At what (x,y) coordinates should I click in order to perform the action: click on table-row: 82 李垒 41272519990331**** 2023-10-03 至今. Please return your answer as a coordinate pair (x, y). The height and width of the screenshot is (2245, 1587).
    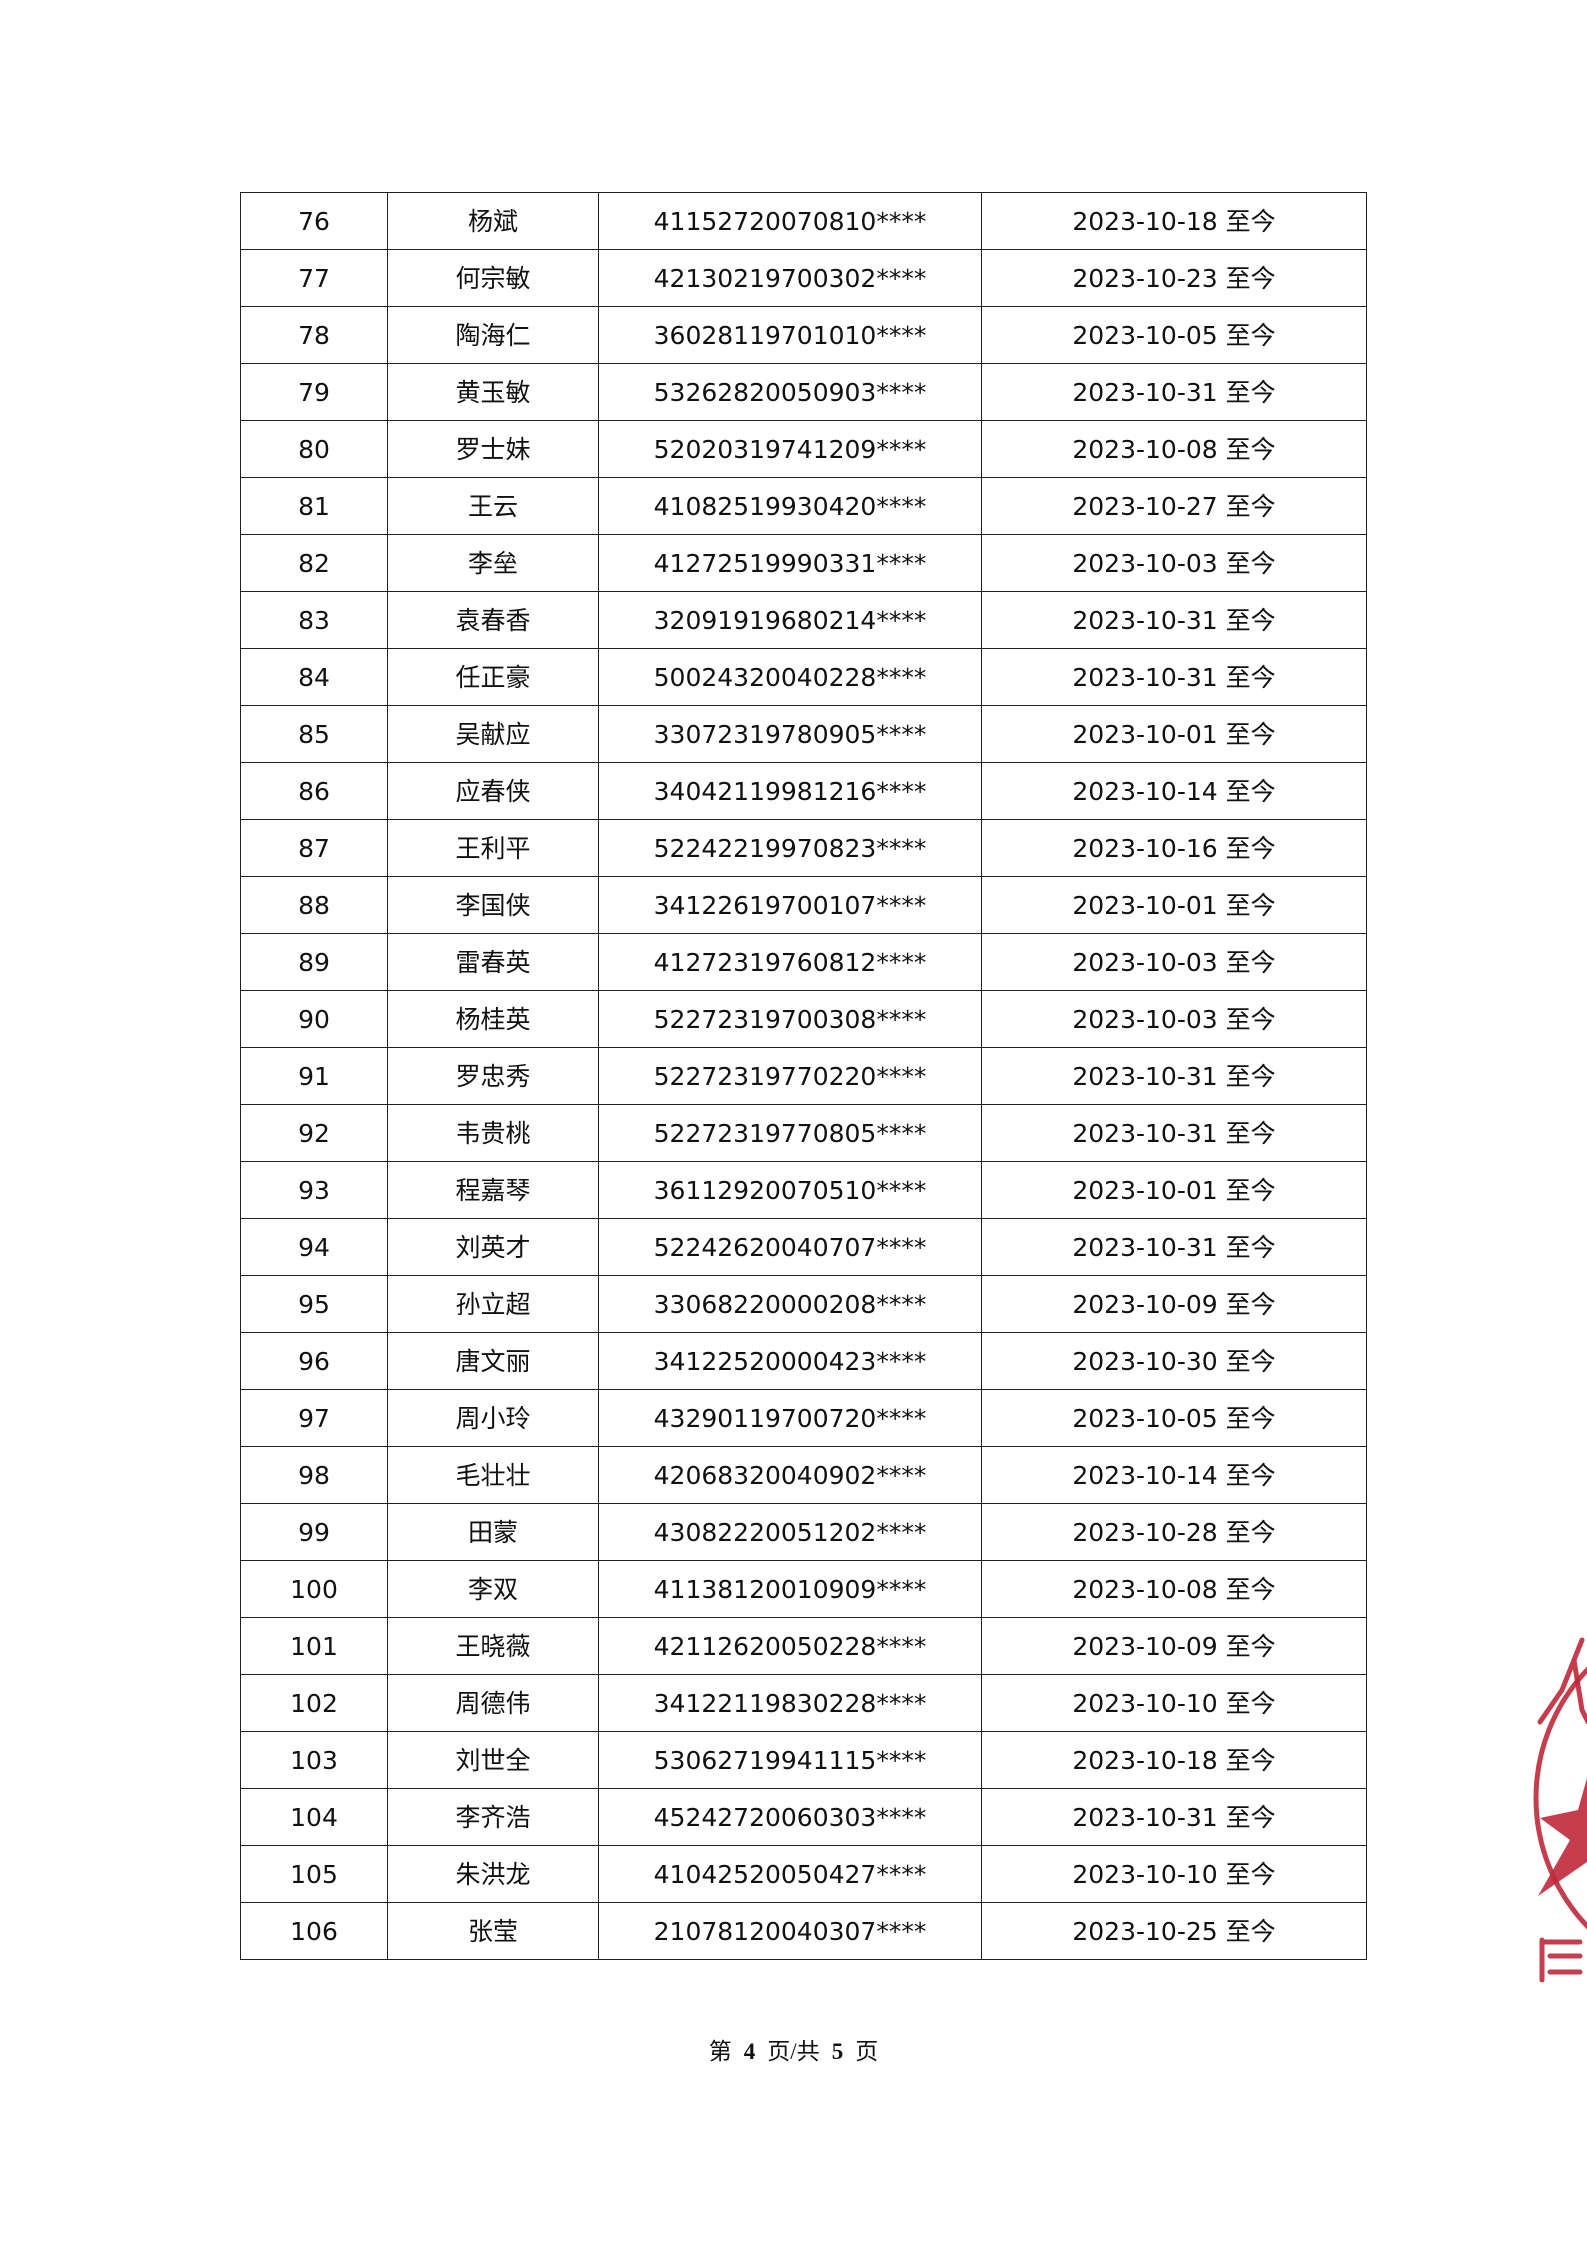
    Looking at the image, I should click on (803, 563).